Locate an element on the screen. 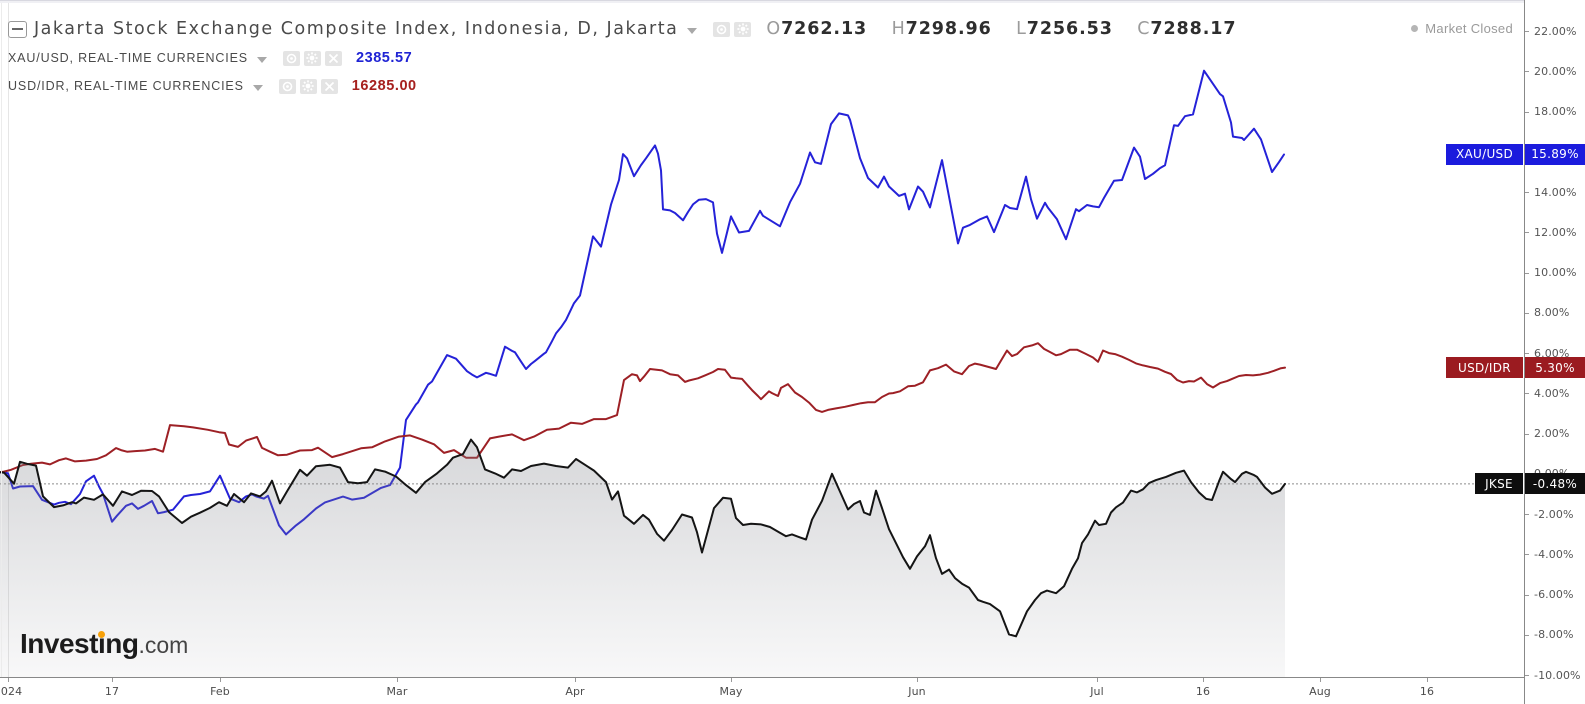 Image resolution: width=1585 pixels, height=704 pixels. x-tick-label: Apr is located at coordinates (575, 691).